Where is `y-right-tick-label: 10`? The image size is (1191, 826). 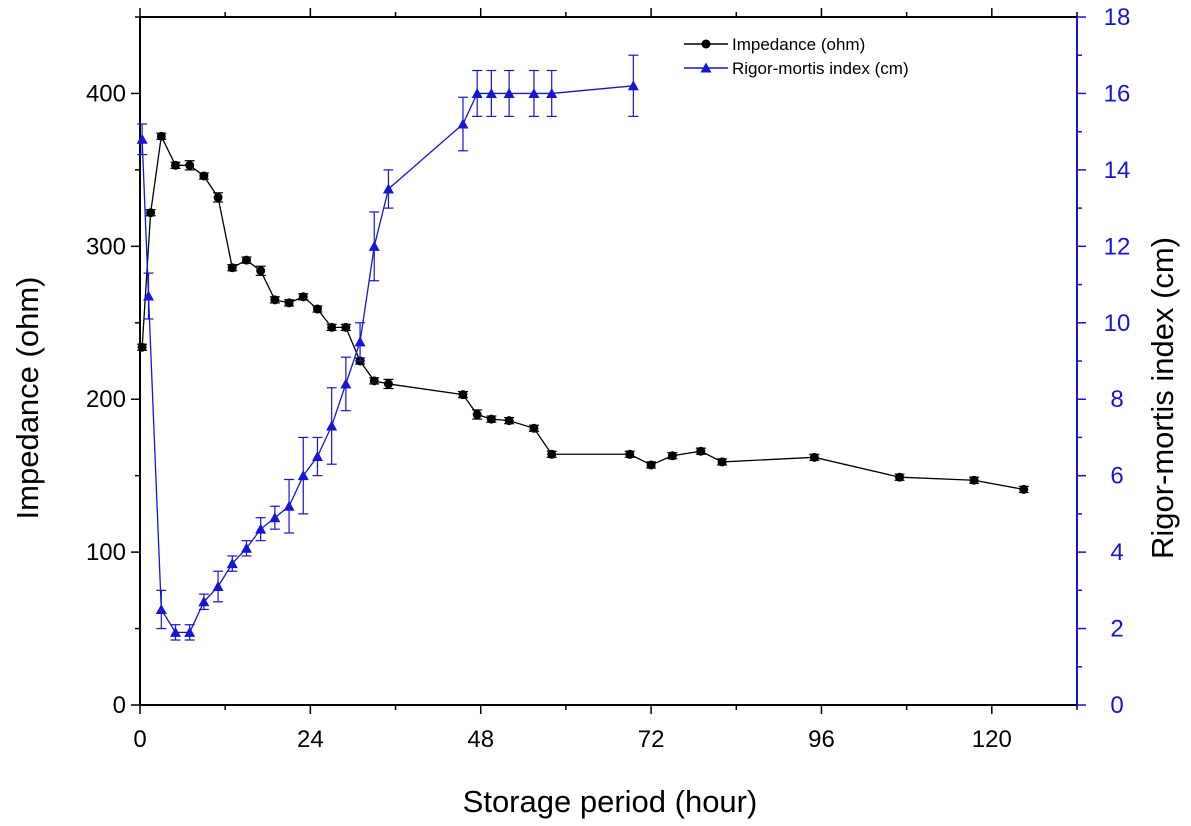
y-right-tick-label: 10 is located at coordinates (1117, 323).